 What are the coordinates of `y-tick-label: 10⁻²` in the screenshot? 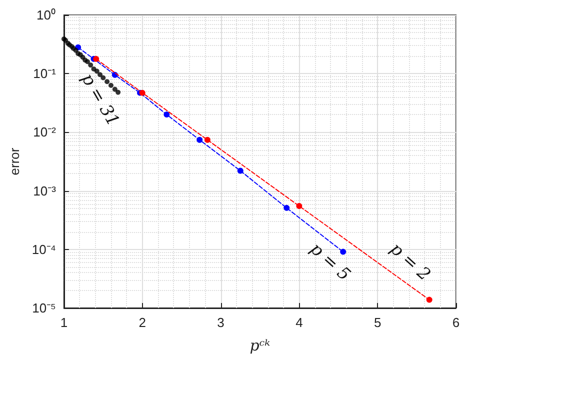 It's located at (45, 132).